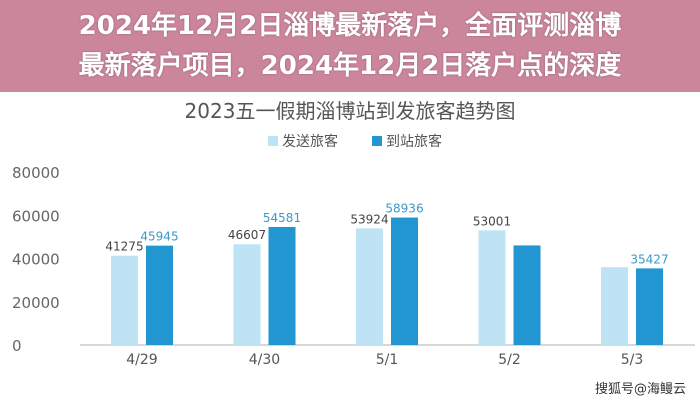 The height and width of the screenshot is (400, 700). What do you see at coordinates (387, 360) in the screenshot?
I see `x-tick-label: 5/1` at bounding box center [387, 360].